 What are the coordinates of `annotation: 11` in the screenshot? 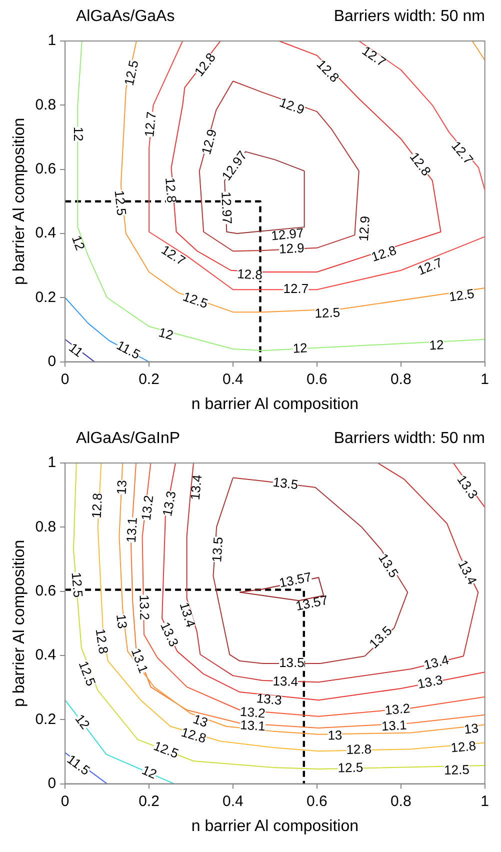 It's located at (76, 350).